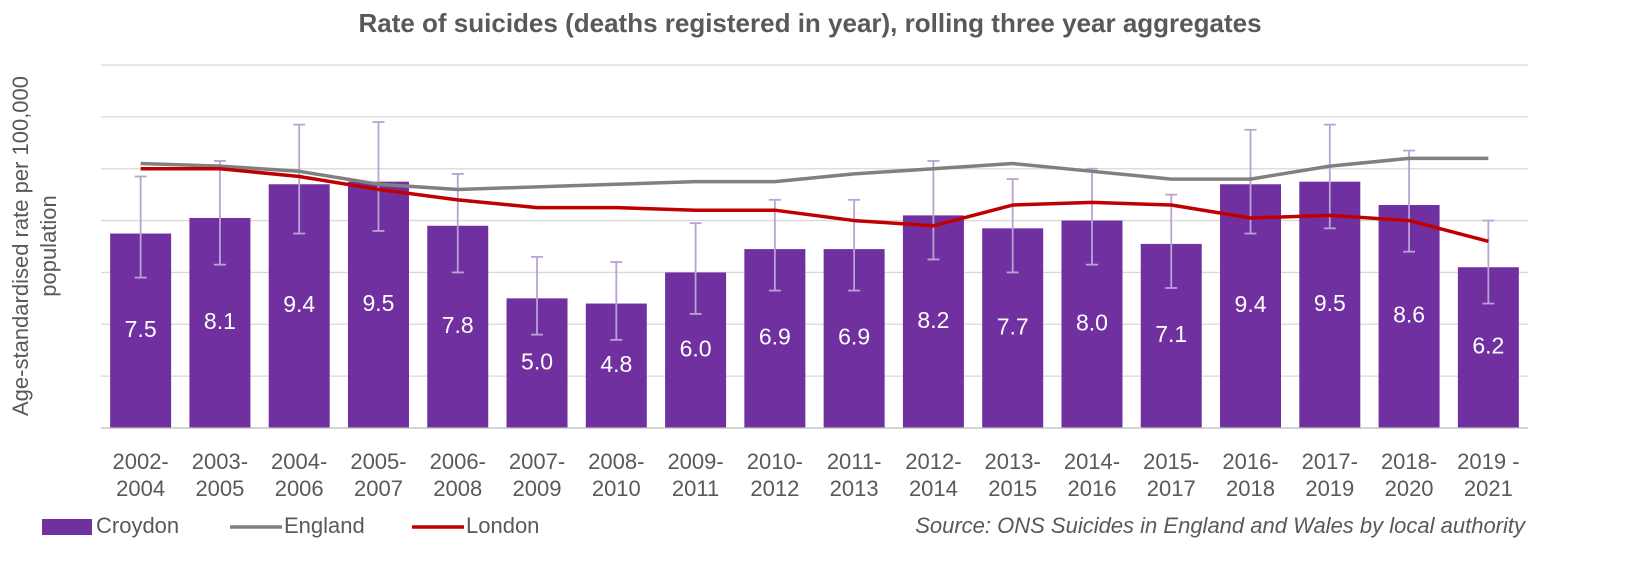 The width and height of the screenshot is (1641, 570). I want to click on x-tick-label: 2018-, so click(1409, 461).